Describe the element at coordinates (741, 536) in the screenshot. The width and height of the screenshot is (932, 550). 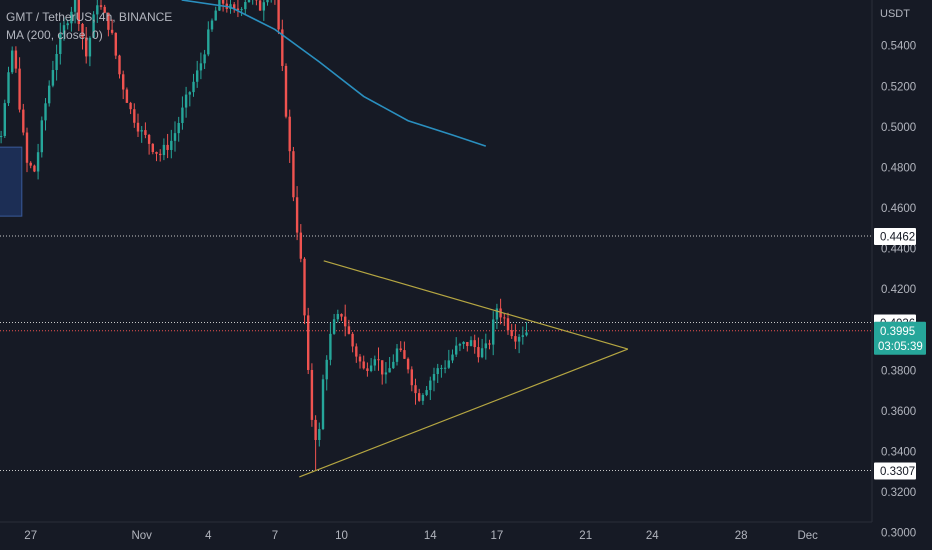
I see `x-tick-label: 28` at that location.